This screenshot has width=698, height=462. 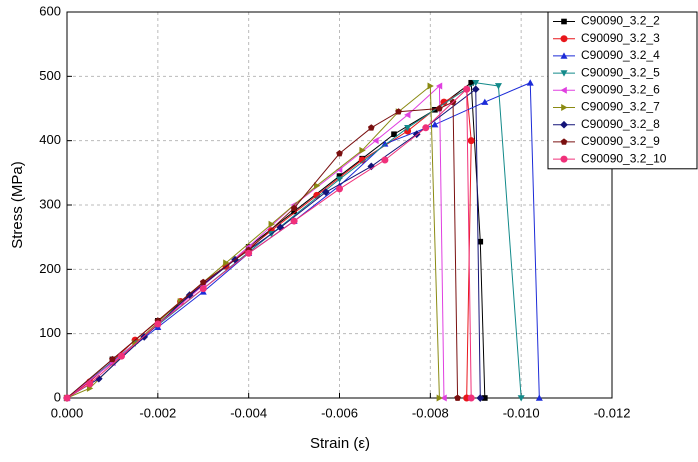 I want to click on x-tick-label: -0.002, so click(x=157, y=412).